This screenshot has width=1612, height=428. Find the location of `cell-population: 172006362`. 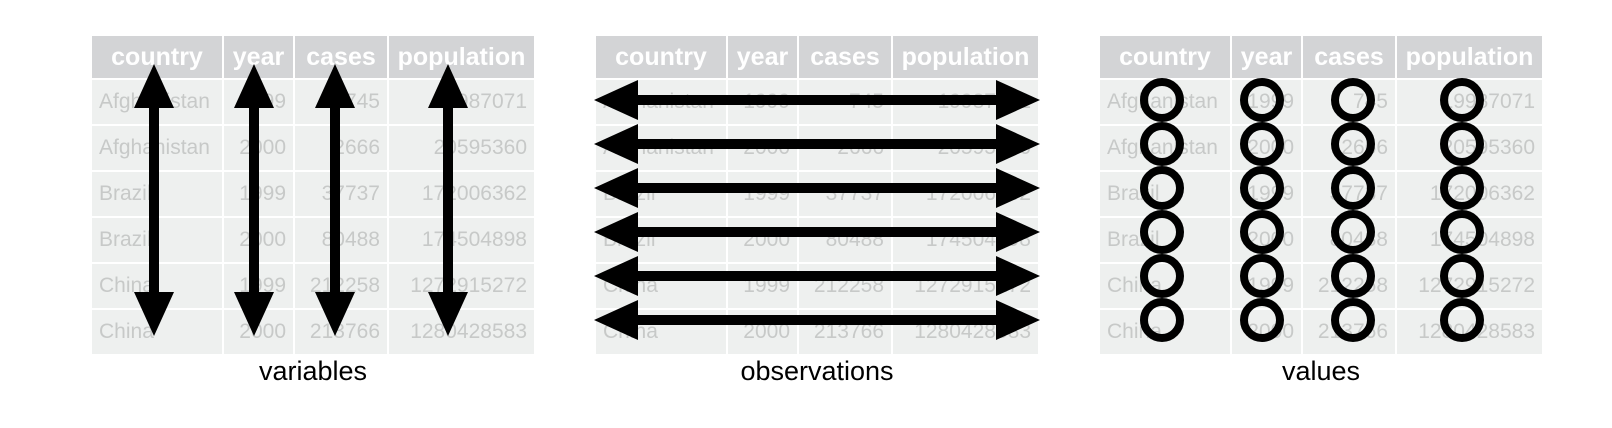

cell-population: 172006362 is located at coordinates (1469, 193).